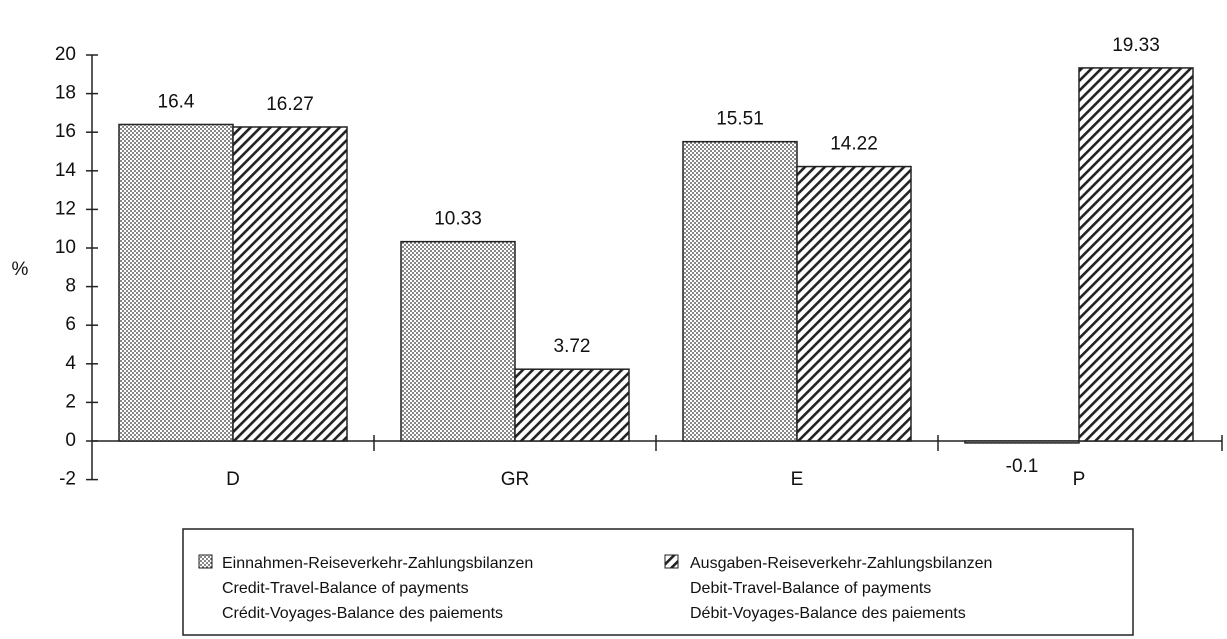 The width and height of the screenshot is (1227, 639). What do you see at coordinates (66, 170) in the screenshot?
I see `y-tick-label: 14` at bounding box center [66, 170].